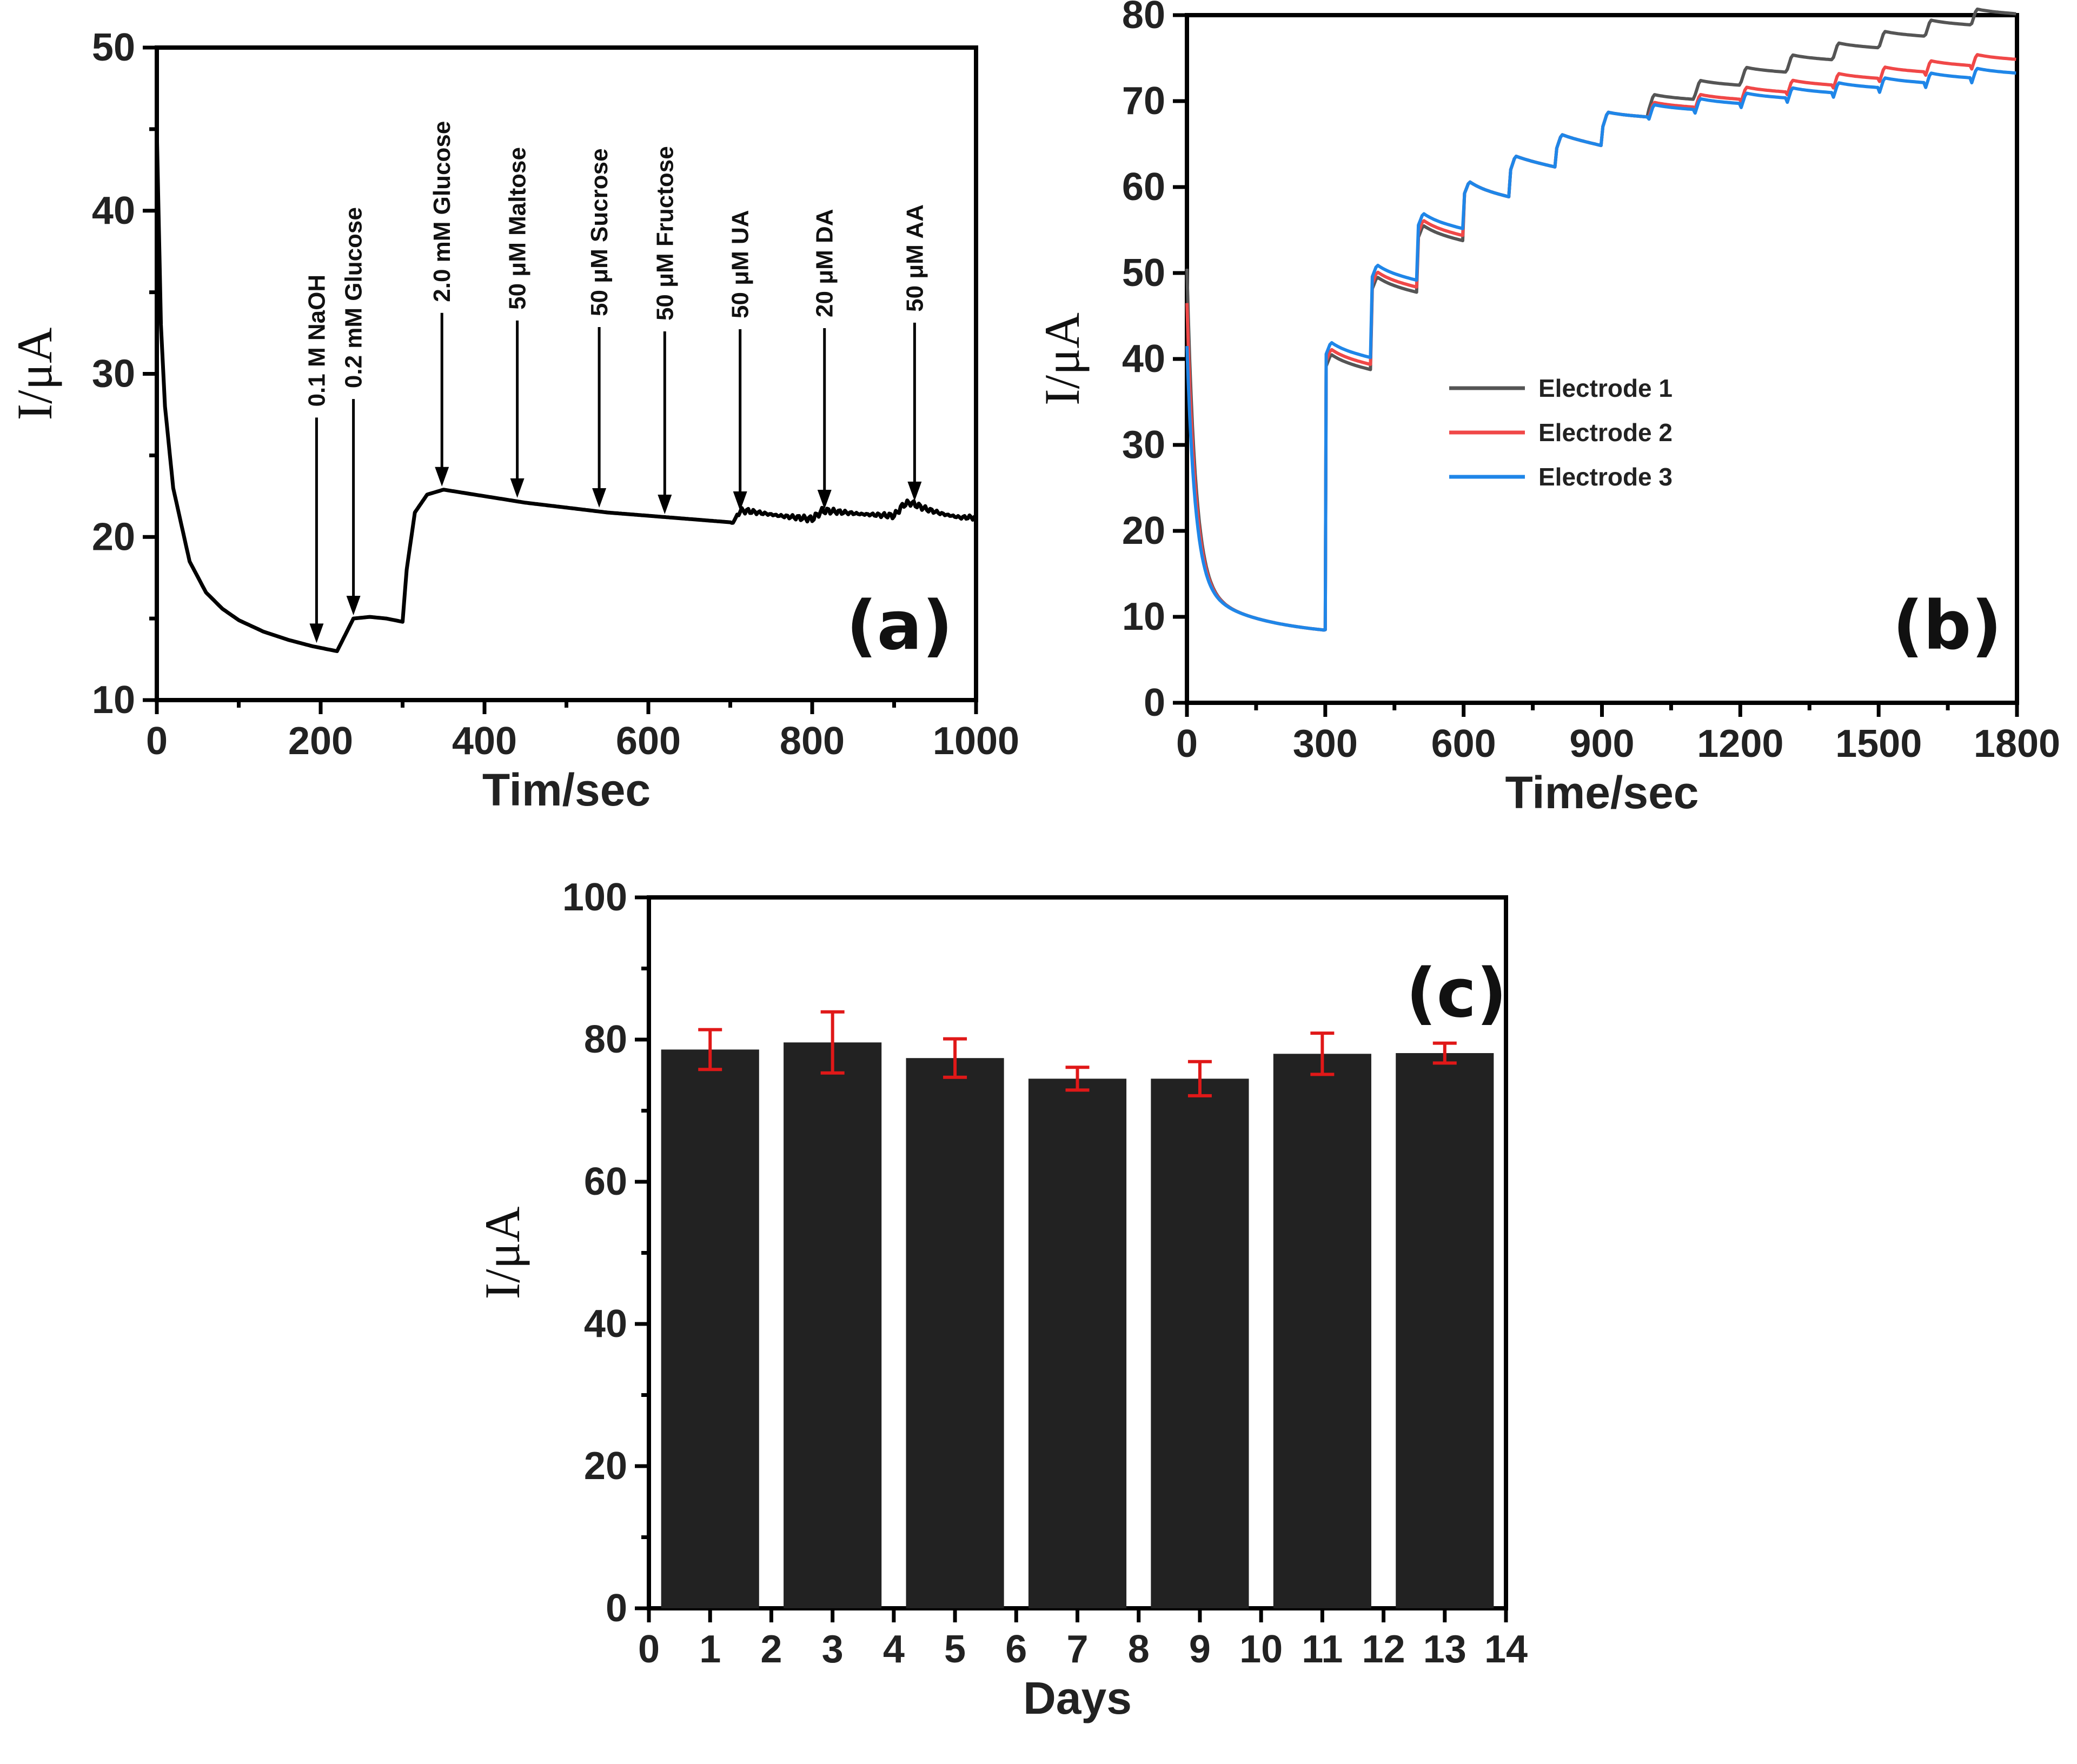 The width and height of the screenshot is (2077, 1764). I want to click on annotation-label: 20 μM DA, so click(825, 263).